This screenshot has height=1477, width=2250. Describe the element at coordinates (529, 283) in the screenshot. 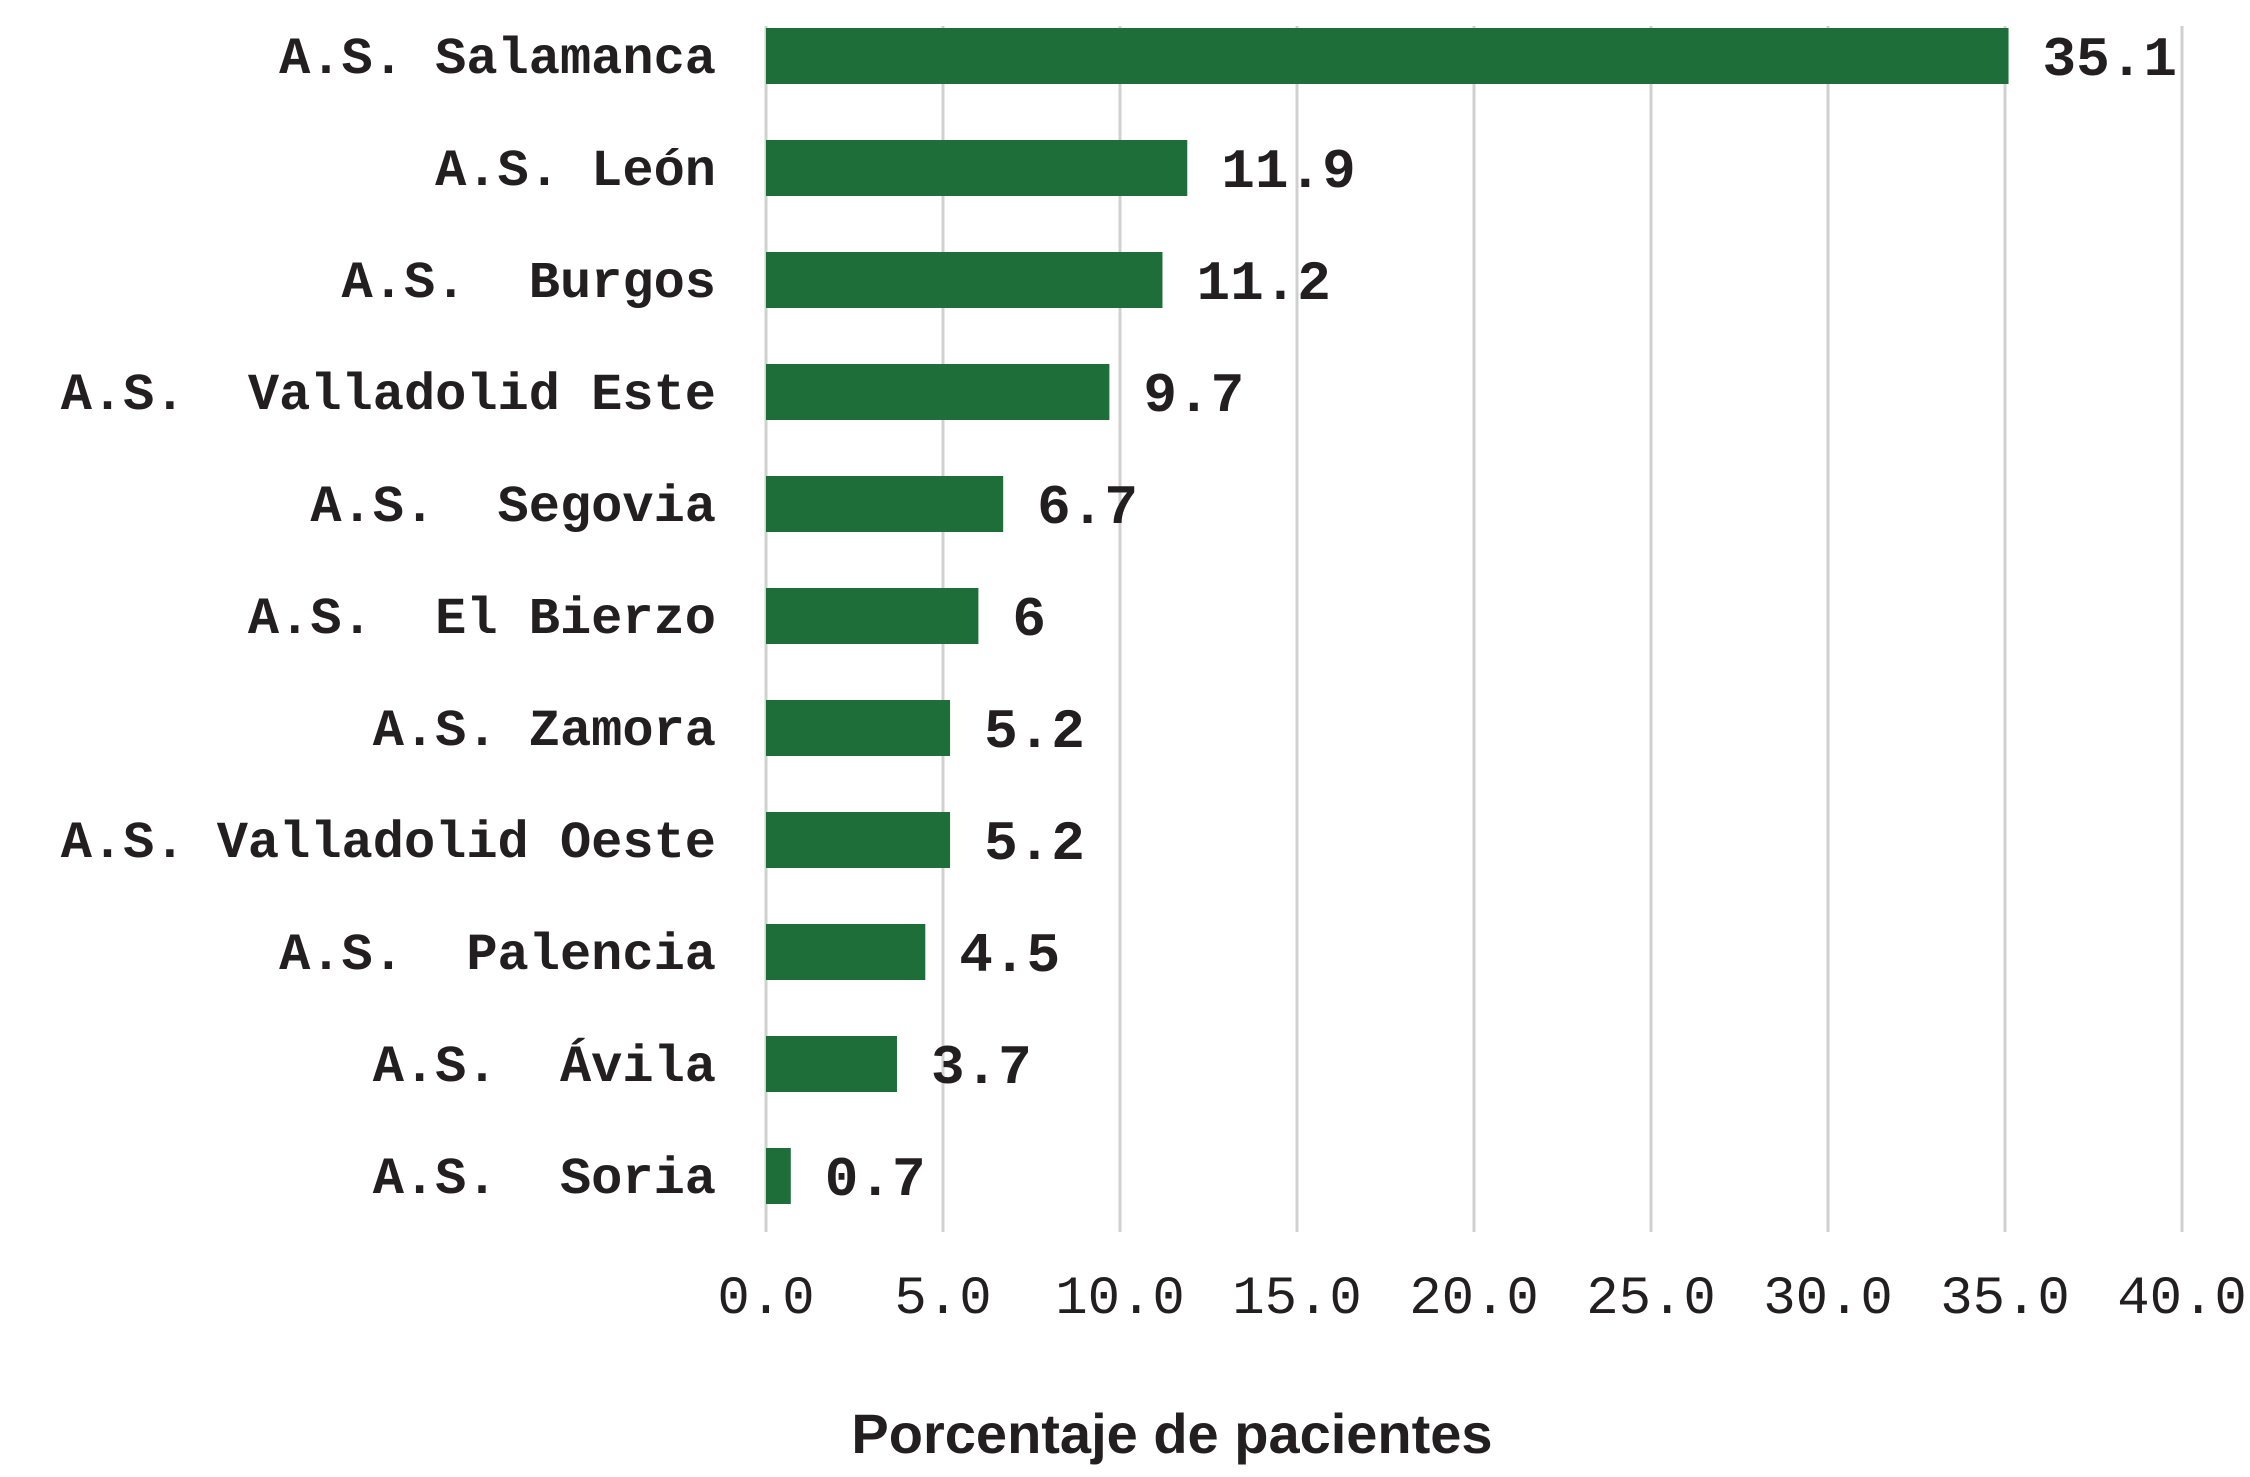

I see `category-label: A.S. Burgos` at that location.